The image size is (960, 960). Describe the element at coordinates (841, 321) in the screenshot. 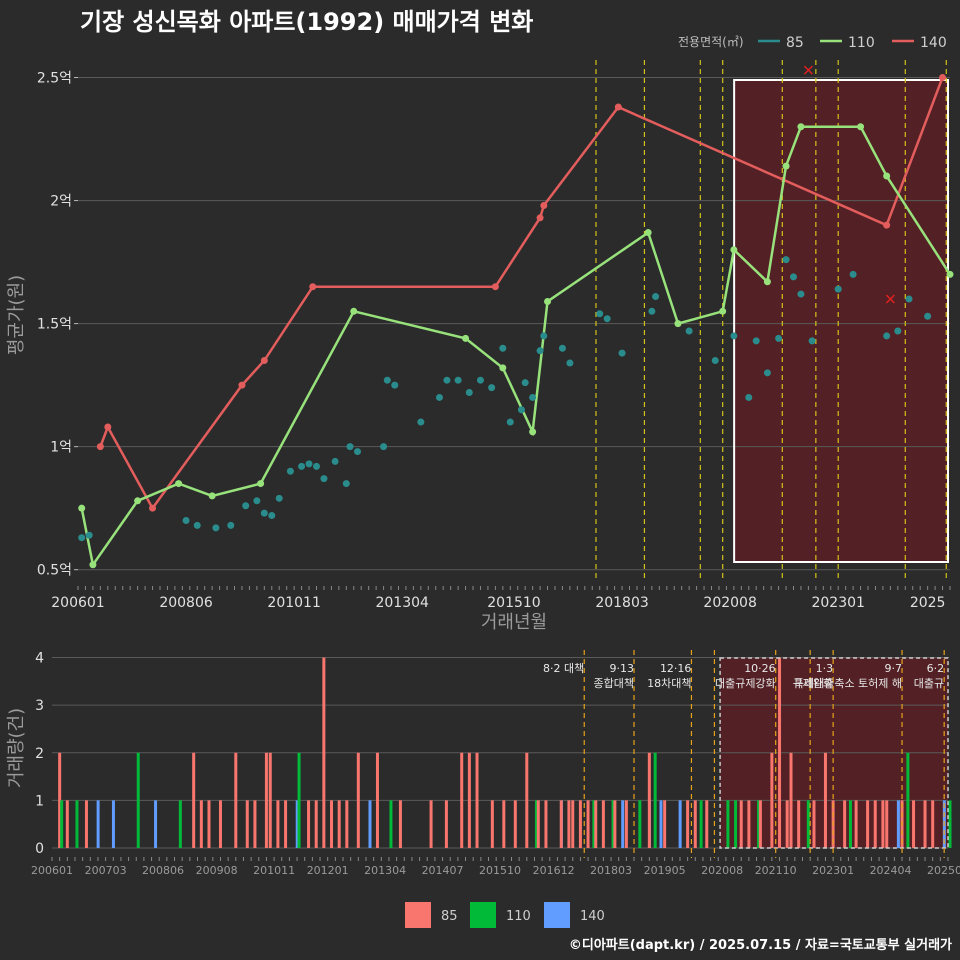

I see `highlight-border` at that location.